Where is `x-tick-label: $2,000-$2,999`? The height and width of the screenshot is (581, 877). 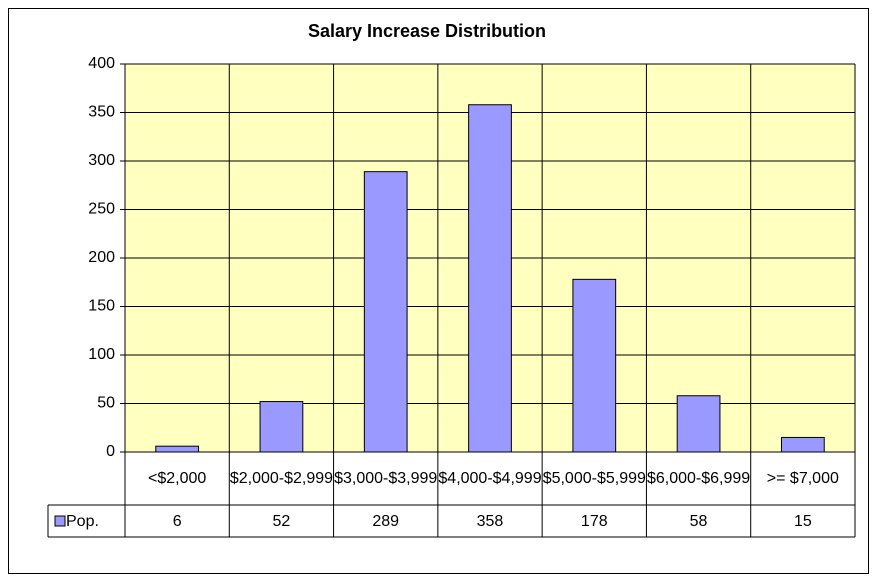
x-tick-label: $2,000-$2,999 is located at coordinates (281, 478).